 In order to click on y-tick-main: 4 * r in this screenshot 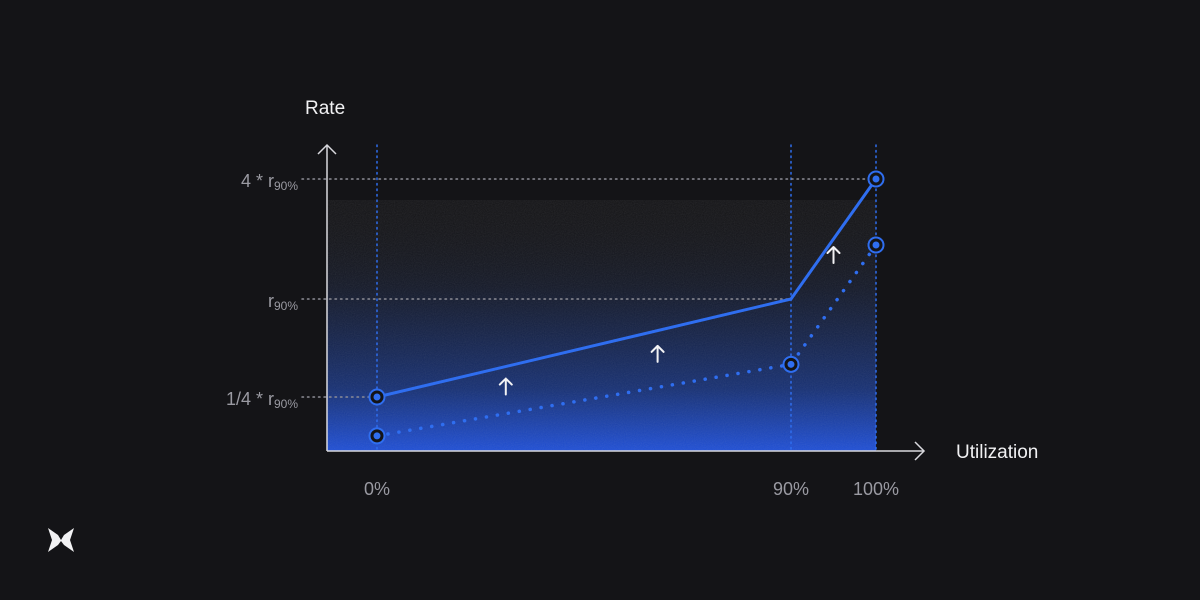, I will do `click(257, 181)`.